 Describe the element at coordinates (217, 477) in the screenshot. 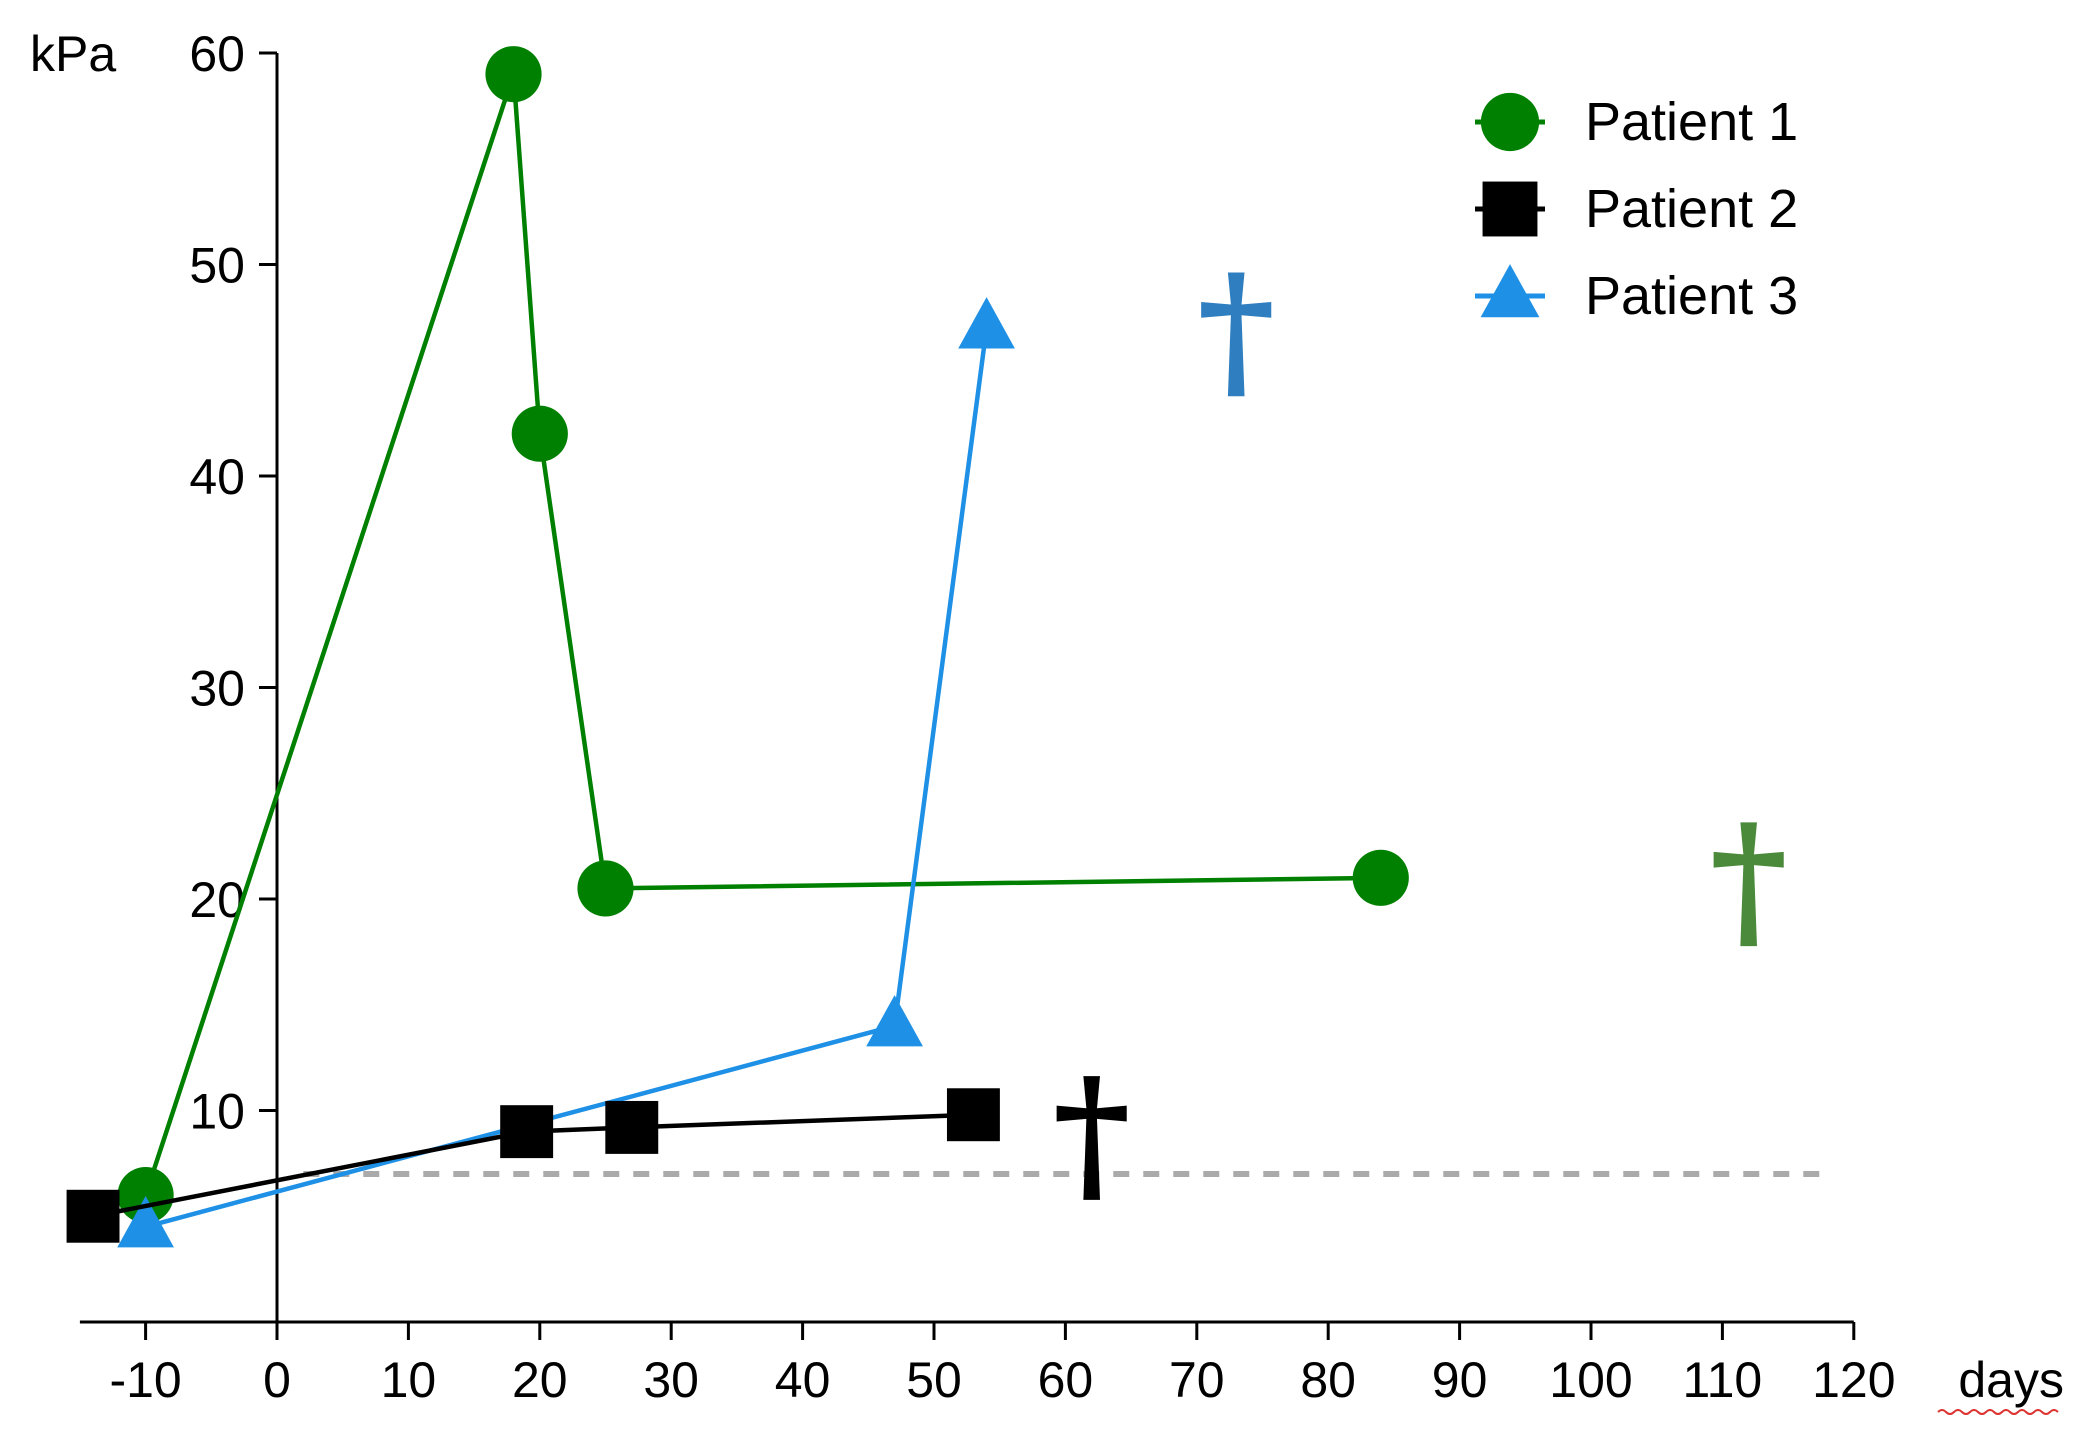

I see `y-tick-label: 40` at that location.